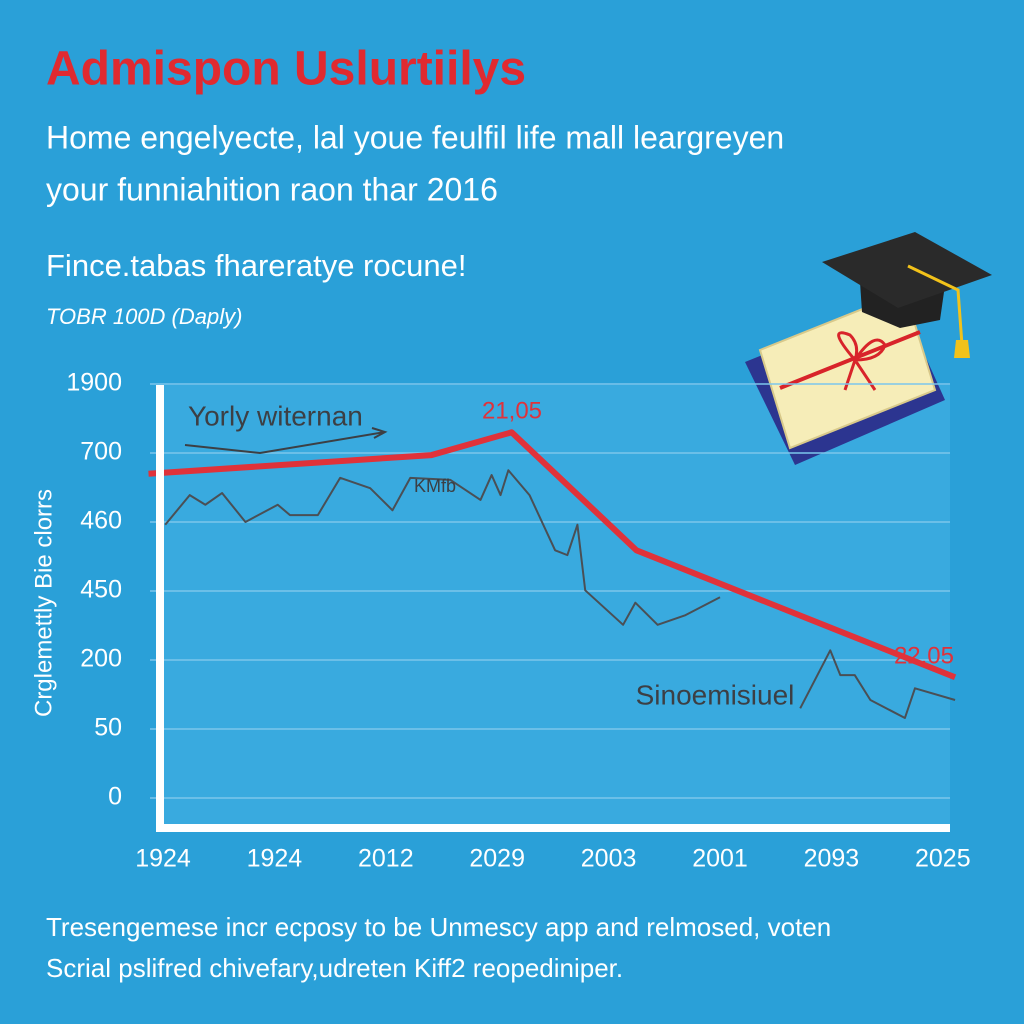 The image size is (1024, 1024). I want to click on note: TOBR 100D (Daply), so click(144, 316).